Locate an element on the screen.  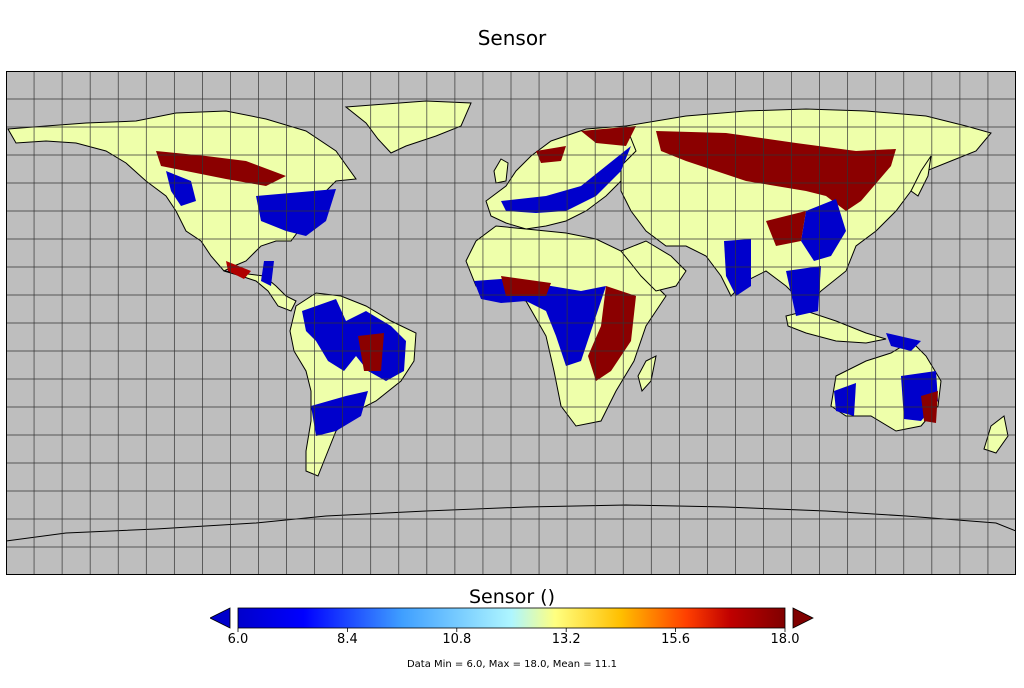
colorbar-tick-label: 8.4 is located at coordinates (347, 639).